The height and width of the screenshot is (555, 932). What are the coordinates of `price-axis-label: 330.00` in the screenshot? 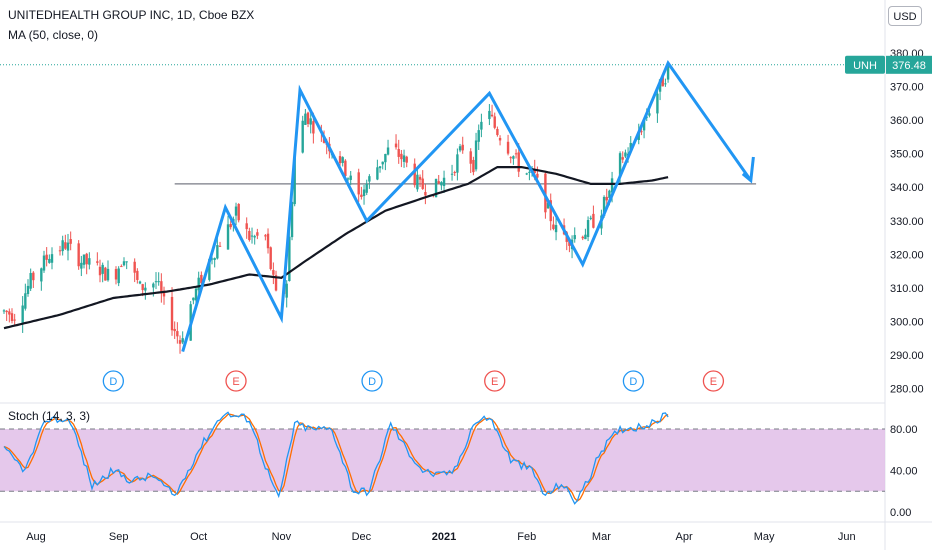 It's located at (907, 222).